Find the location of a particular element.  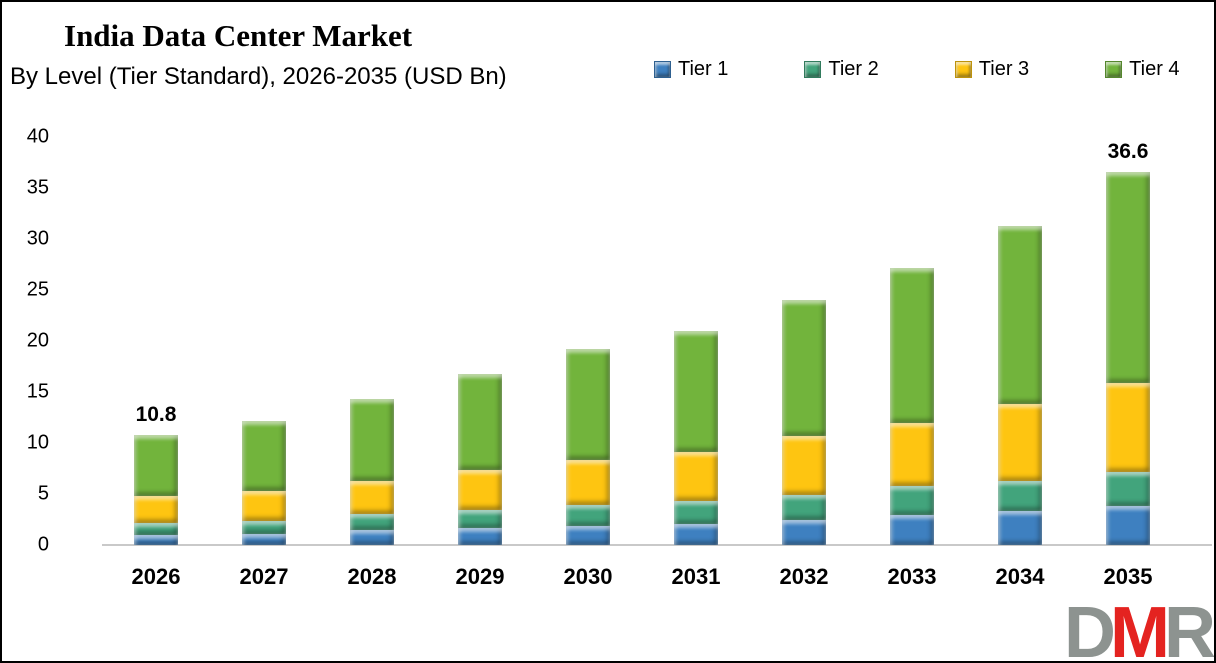

legend-item-tier-4: Tier 4 is located at coordinates (1142, 69).